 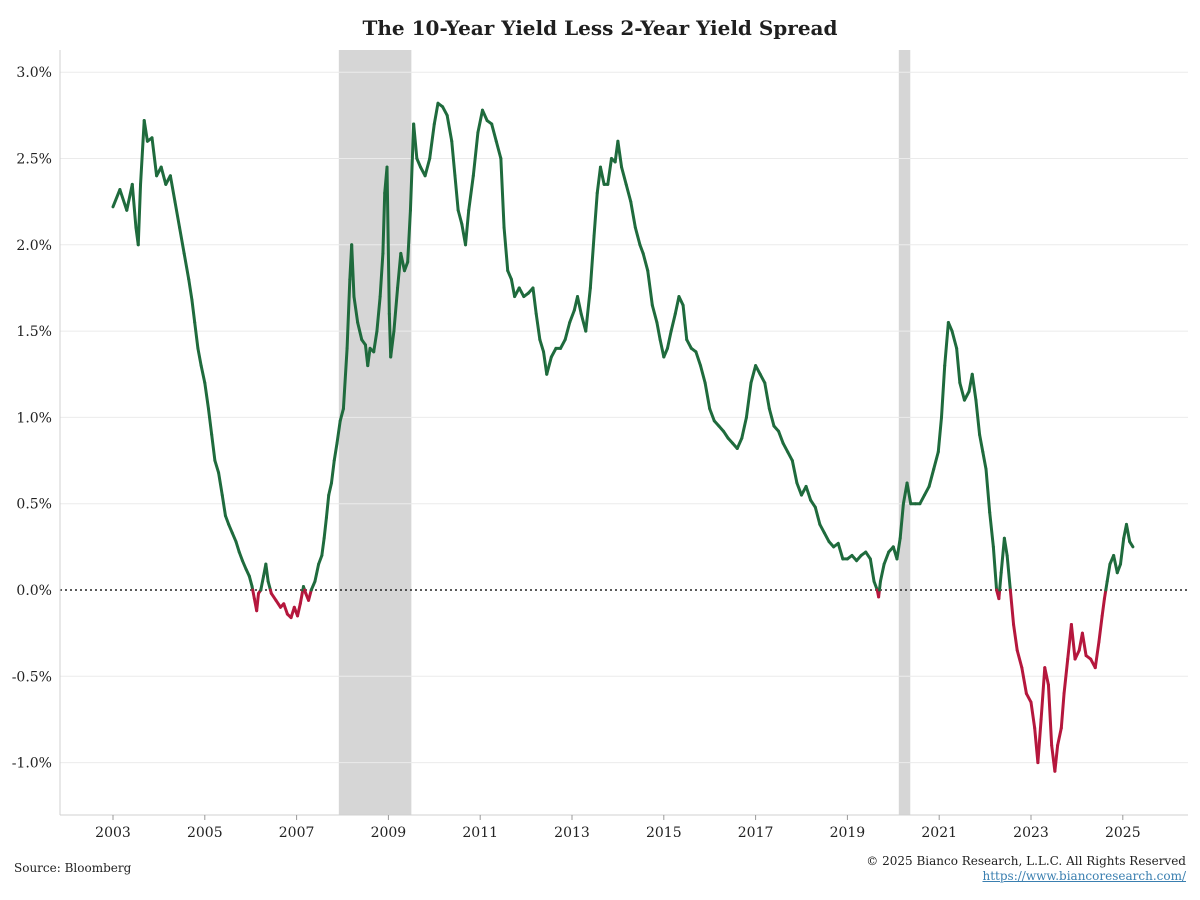 I want to click on y-tick-label: -1.0%, so click(x=32, y=764).